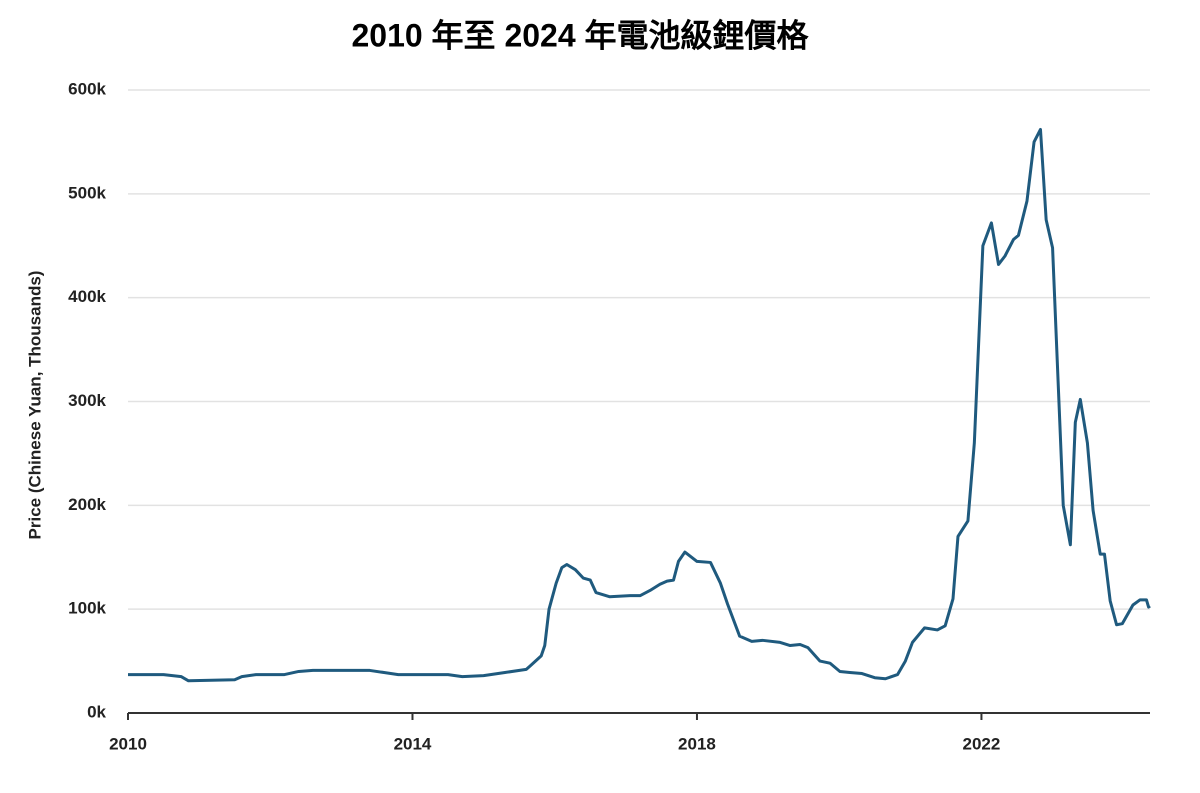 Image resolution: width=1200 pixels, height=793 pixels. Describe the element at coordinates (96, 711) in the screenshot. I see `y-tick-label: 0k` at that location.